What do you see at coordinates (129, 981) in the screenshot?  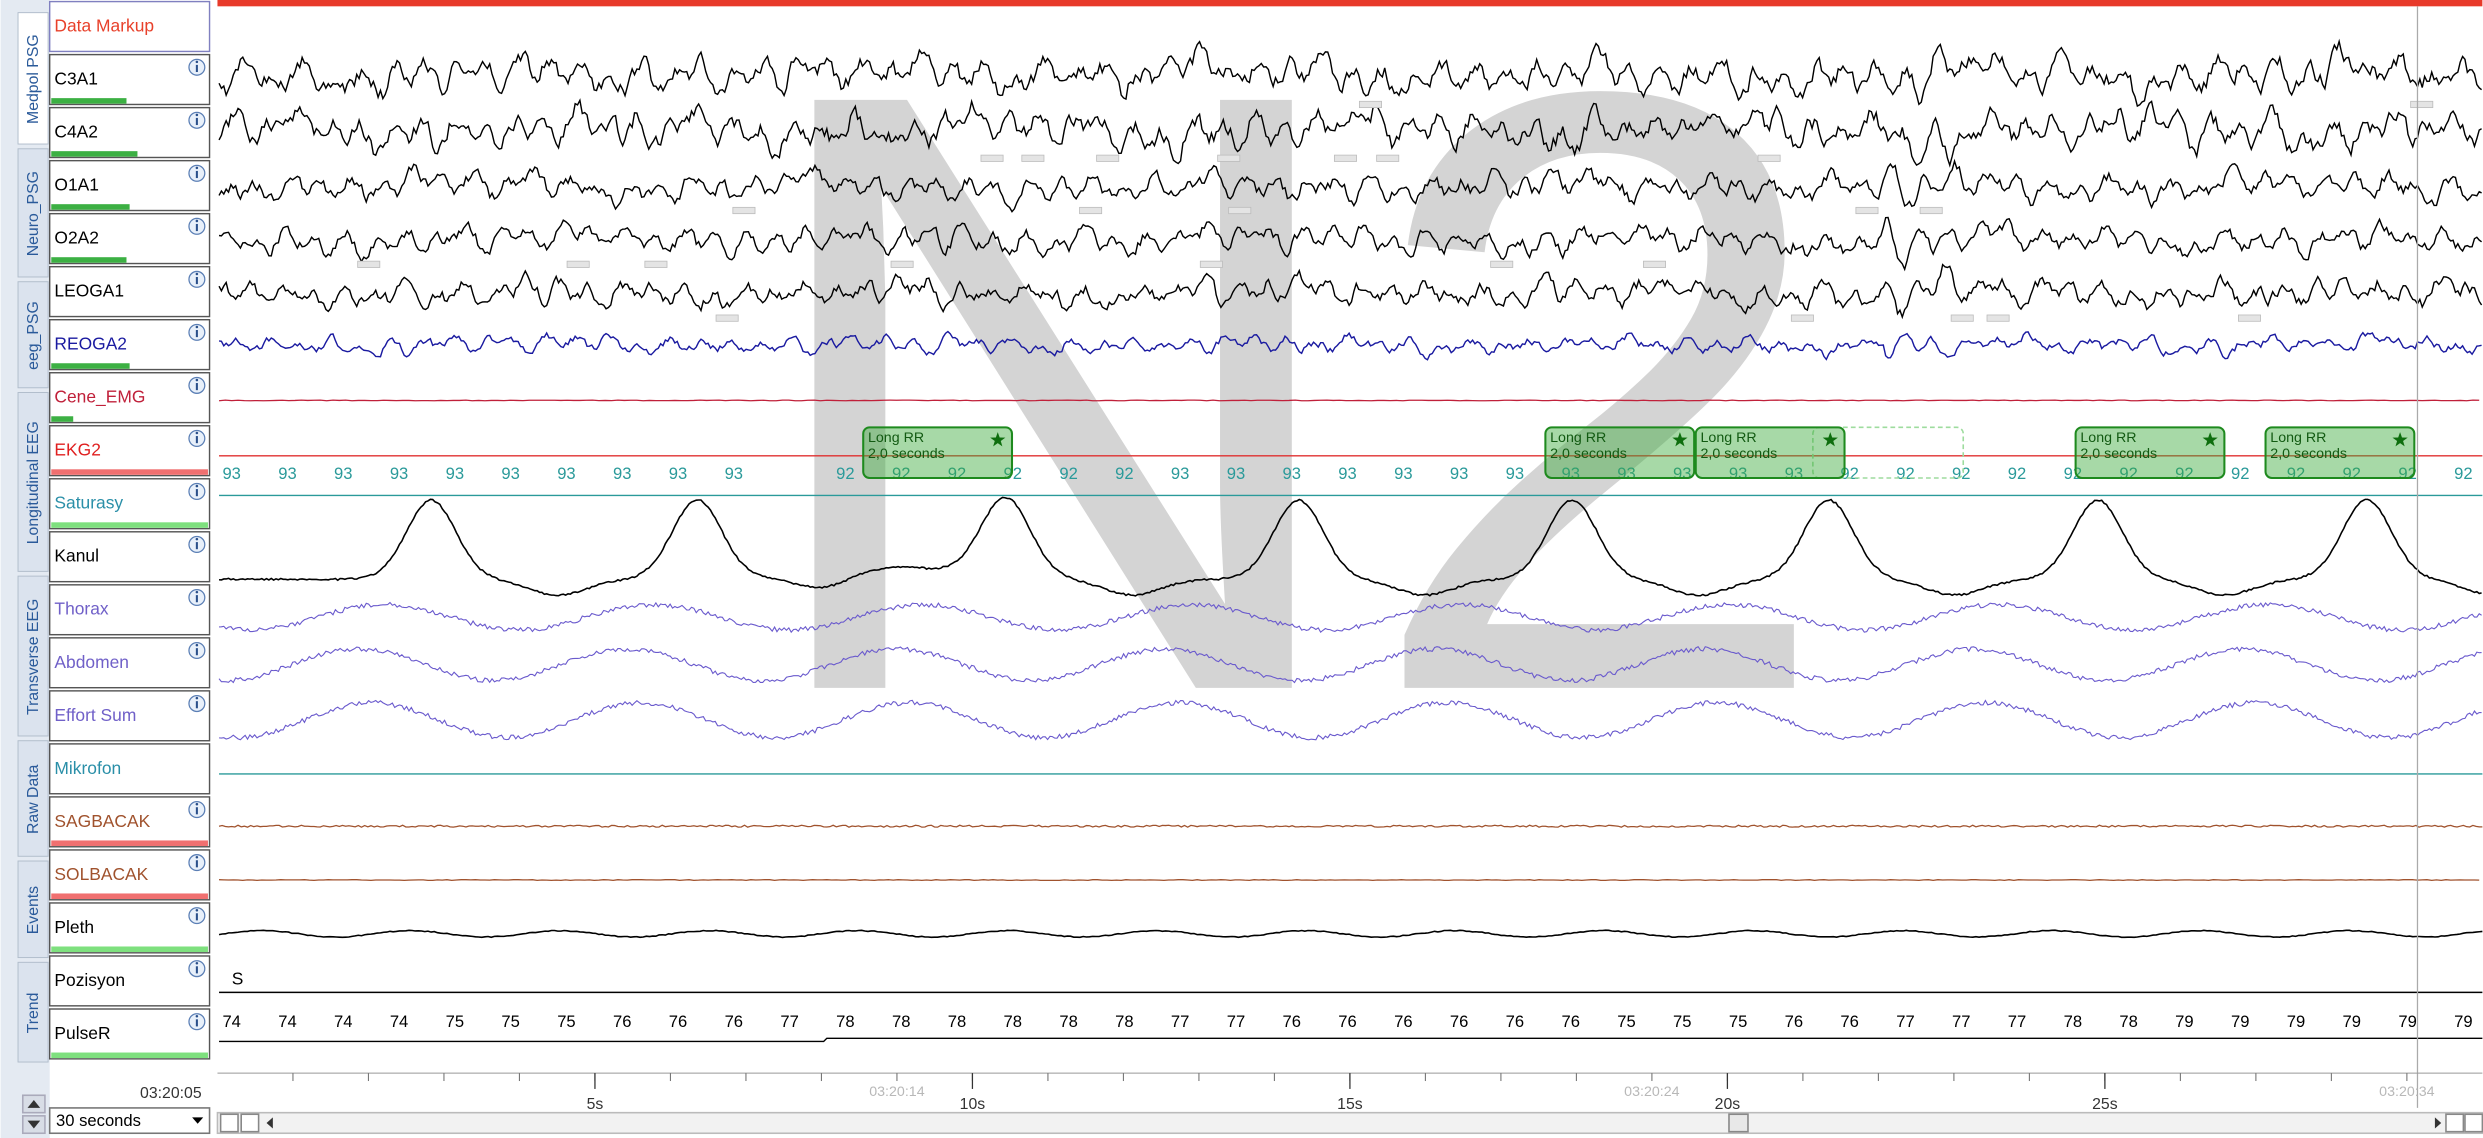 I see `channel-label: Pozisyon` at bounding box center [129, 981].